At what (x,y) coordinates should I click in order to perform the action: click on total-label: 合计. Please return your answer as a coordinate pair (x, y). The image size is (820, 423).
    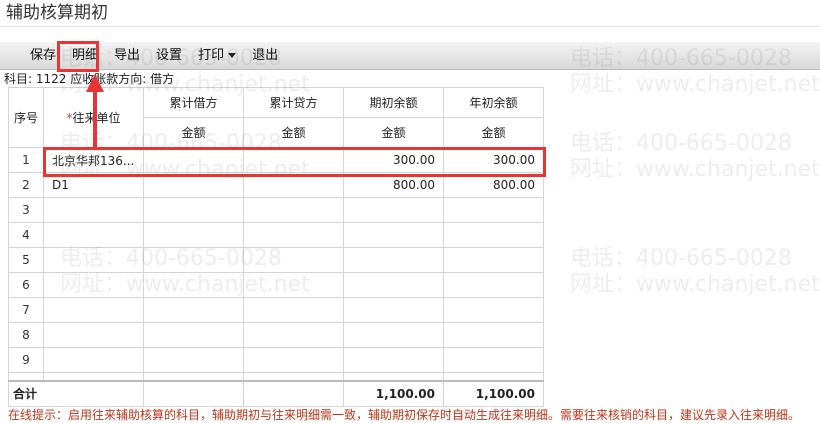
    Looking at the image, I should click on (76, 393).